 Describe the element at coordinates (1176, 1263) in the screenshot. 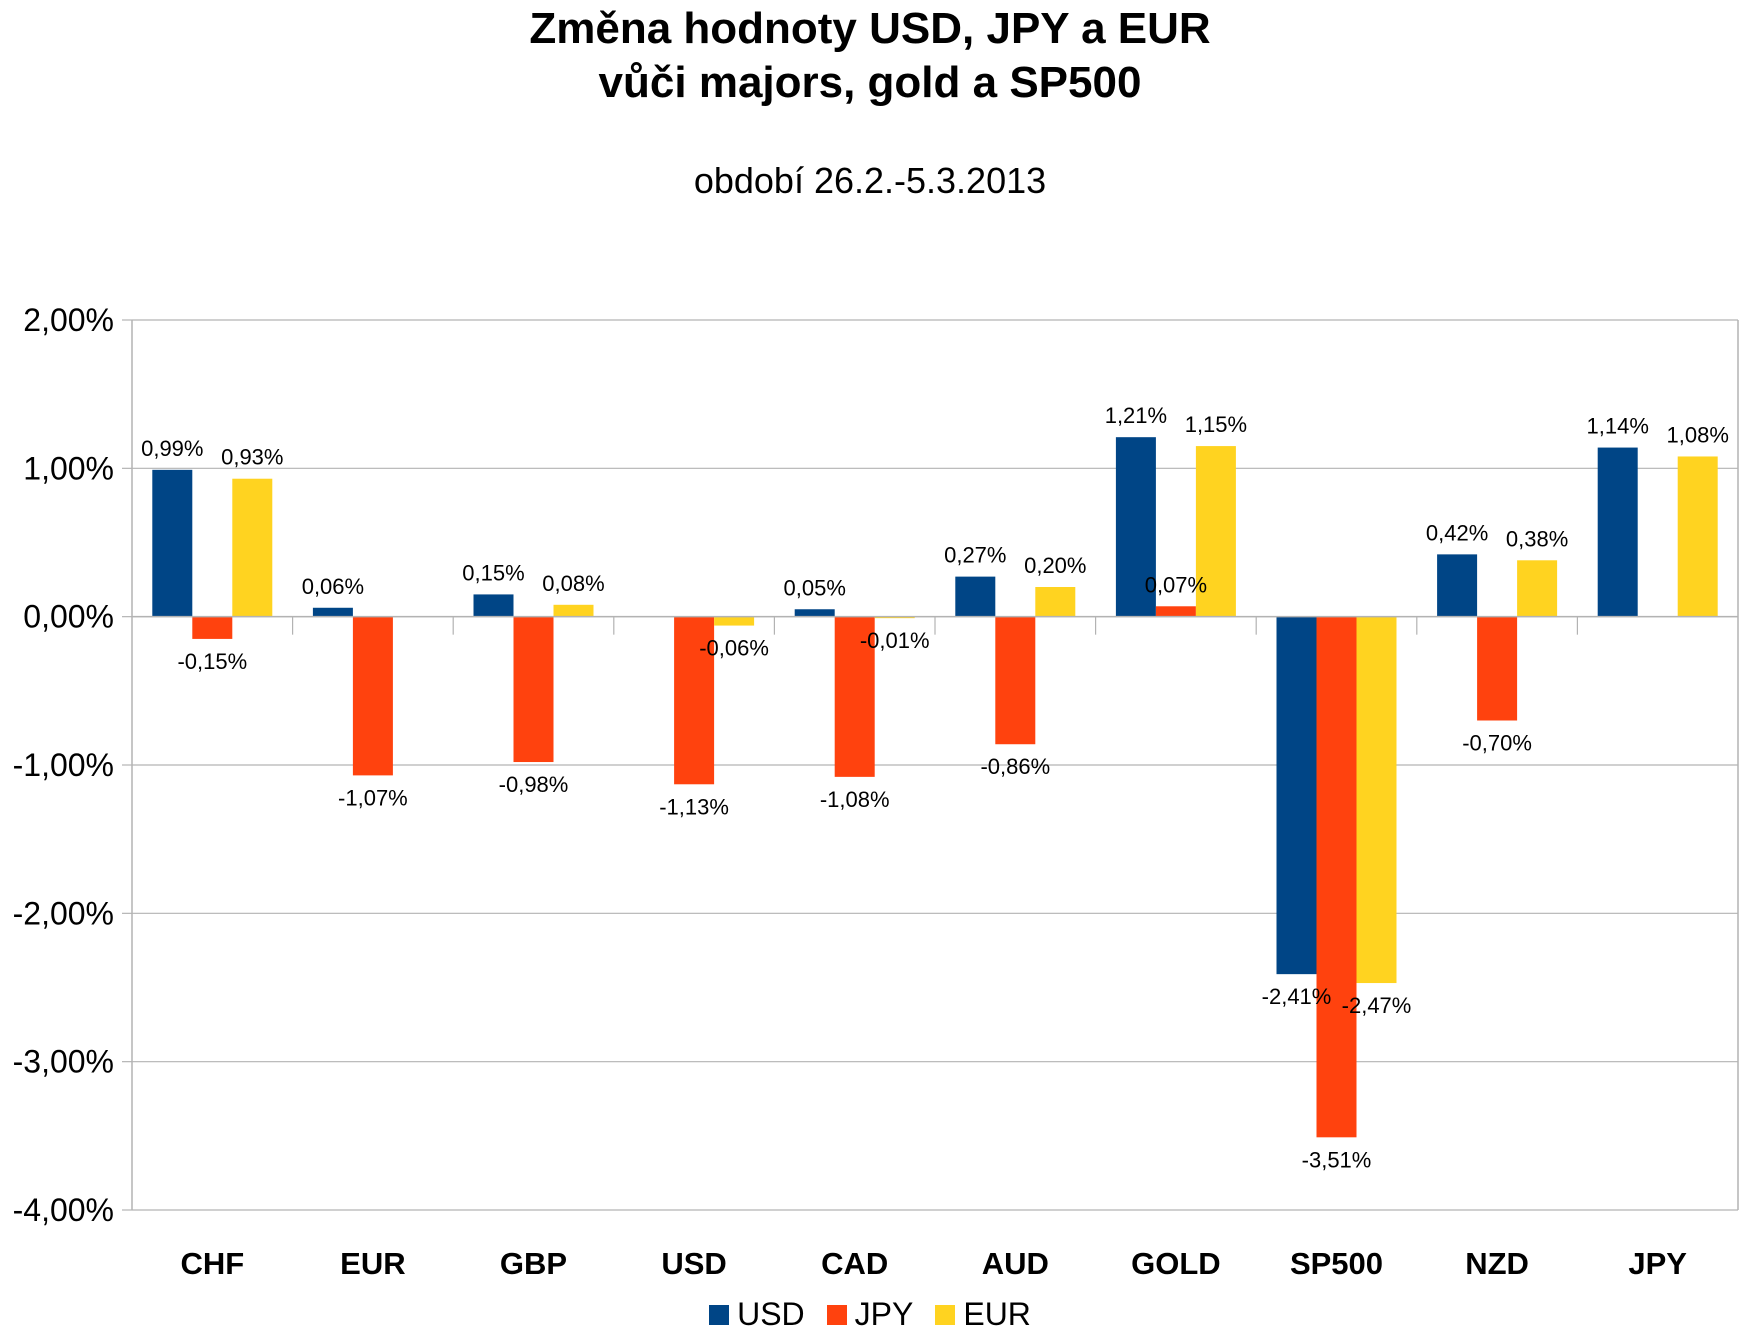

I see `x-category-label: GOLD` at that location.